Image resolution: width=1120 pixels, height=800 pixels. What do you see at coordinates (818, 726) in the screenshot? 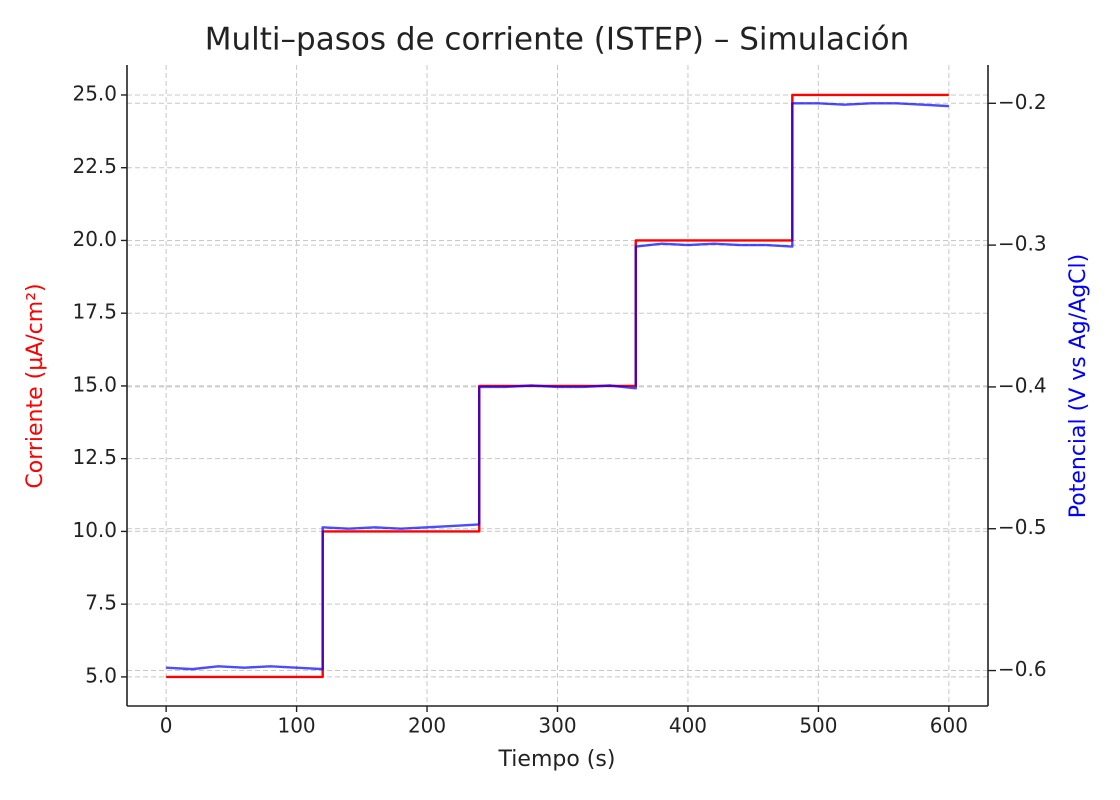
I see `x-tick-label: 500` at bounding box center [818, 726].